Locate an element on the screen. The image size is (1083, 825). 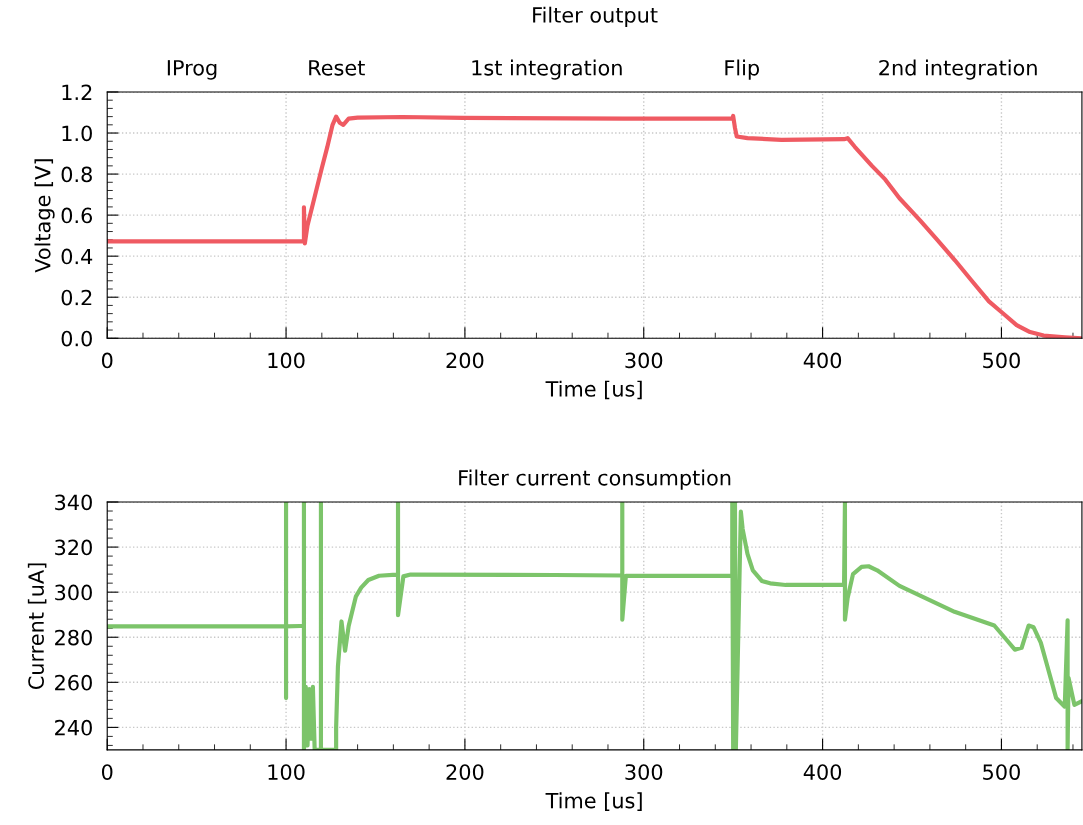
text: Reset is located at coordinates (337, 68).